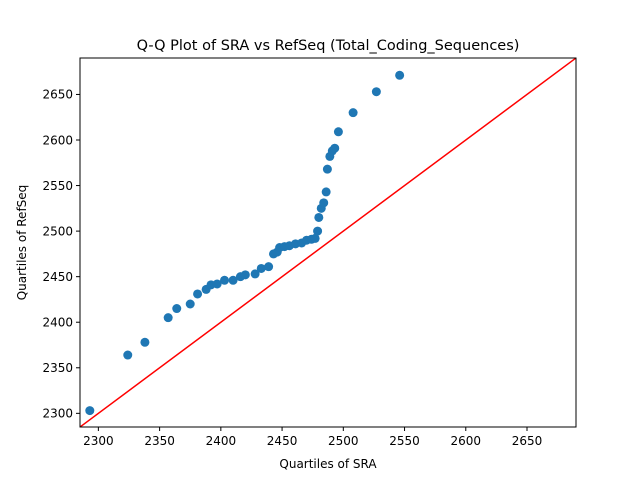 This screenshot has height=480, width=640. What do you see at coordinates (282, 441) in the screenshot?
I see `x-tick-label: 2450` at bounding box center [282, 441].